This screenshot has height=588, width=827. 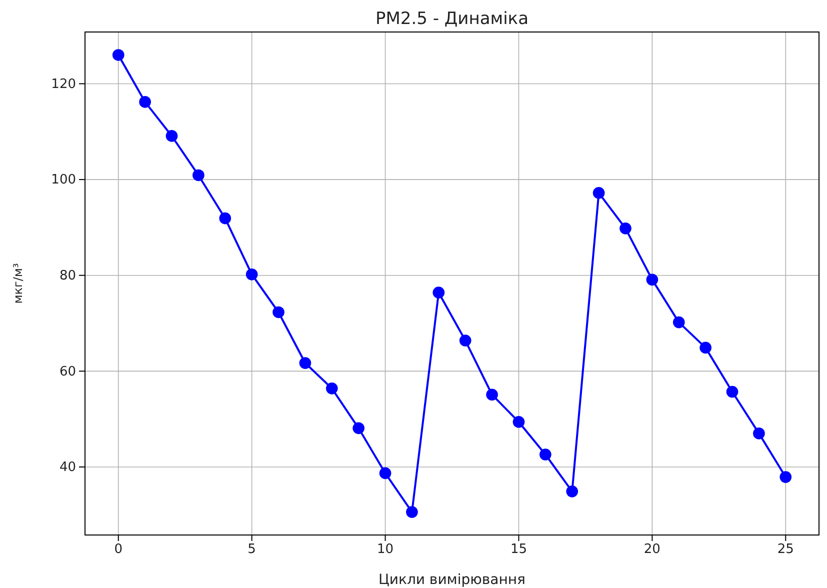 I want to click on x-tick-label: 20, so click(x=652, y=550).